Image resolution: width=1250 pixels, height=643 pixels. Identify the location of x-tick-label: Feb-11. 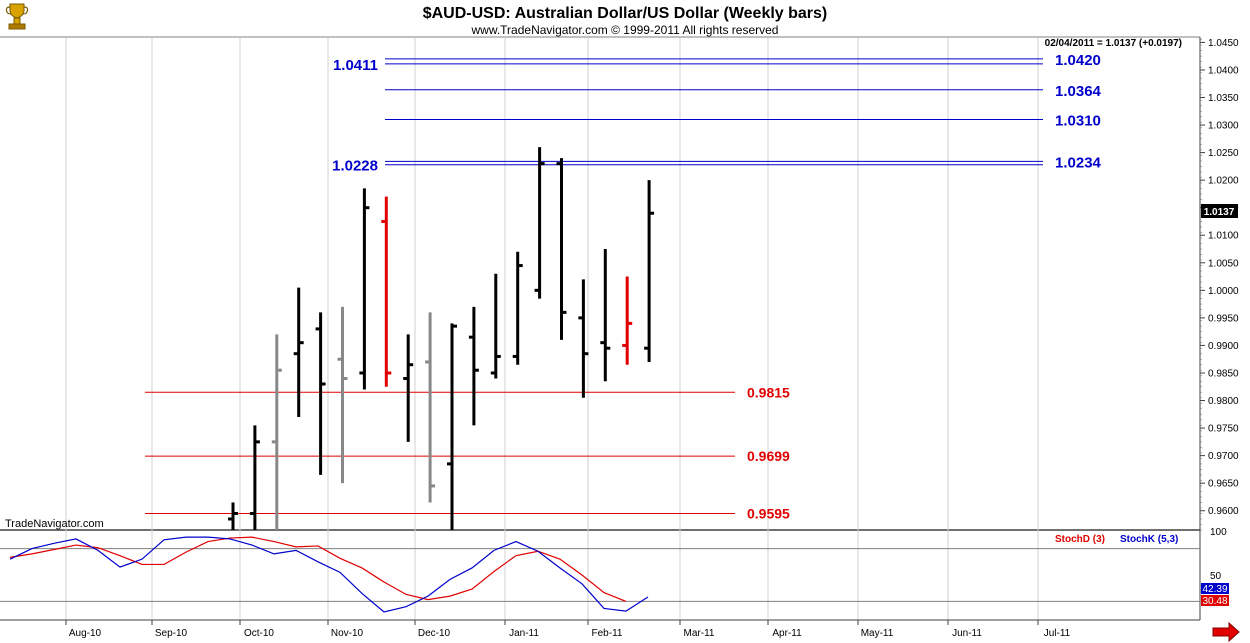
(607, 633).